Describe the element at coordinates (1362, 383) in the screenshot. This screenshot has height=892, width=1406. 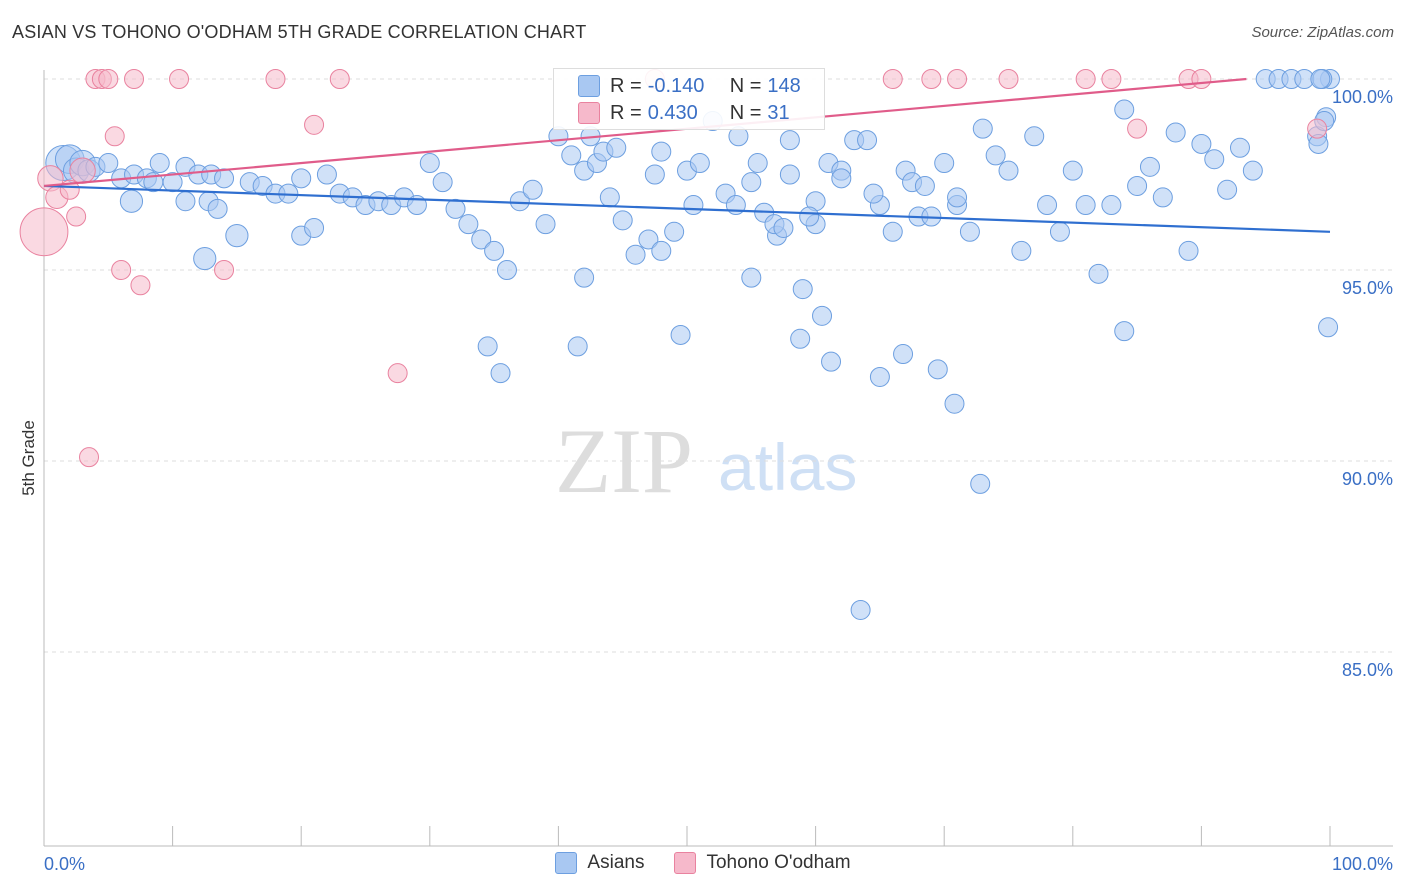
I see `y-axis-tick-labels: 100.0% 95.0% 90.0% 85.0%` at that location.